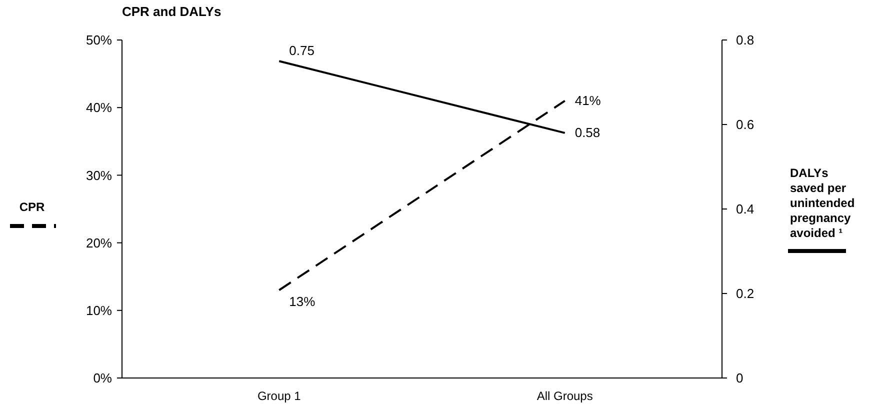 This screenshot has height=415, width=884. I want to click on y-tick-label: 0%, so click(102, 378).